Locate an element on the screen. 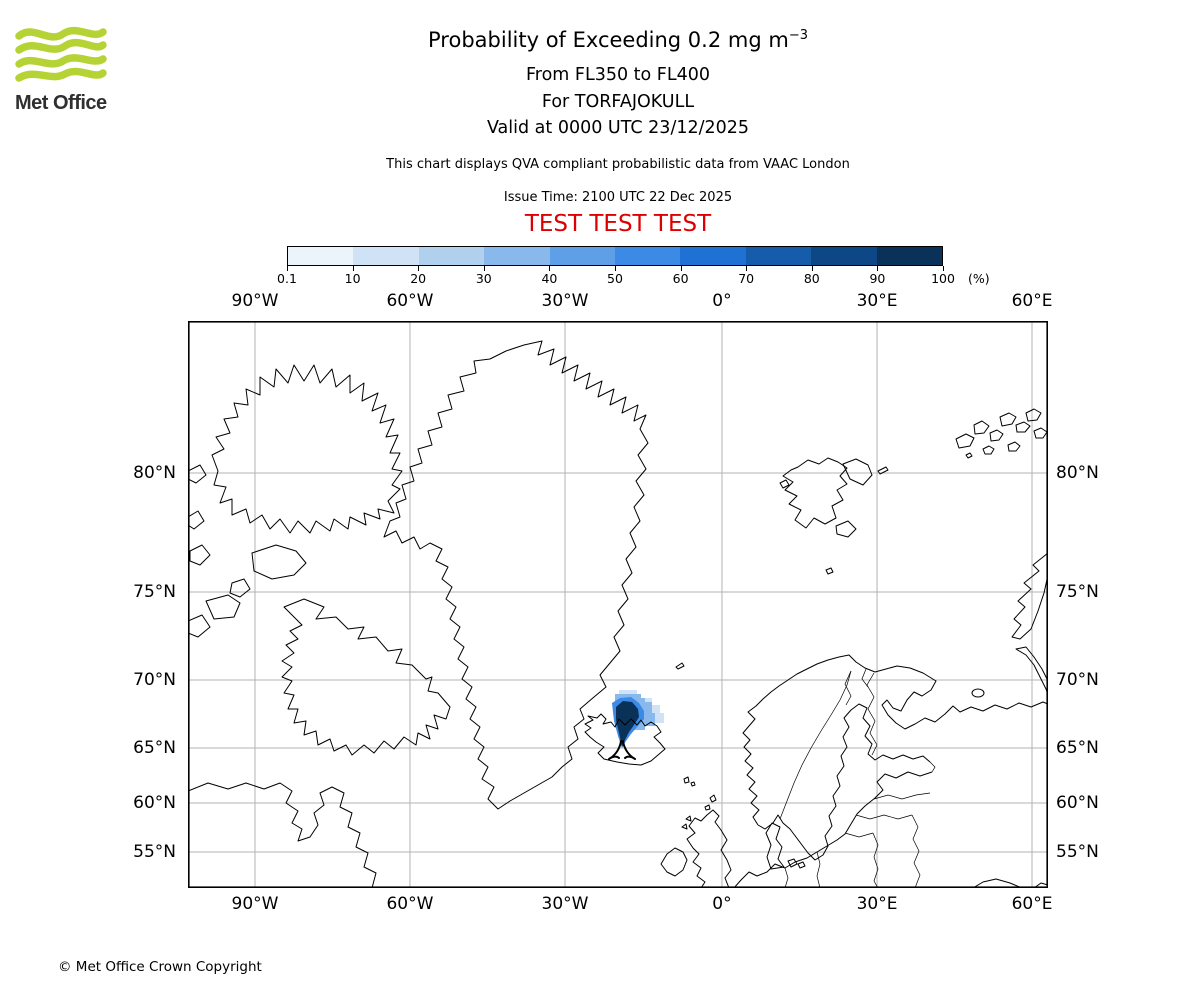  colorbar-tick-label: 80 is located at coordinates (811, 278).